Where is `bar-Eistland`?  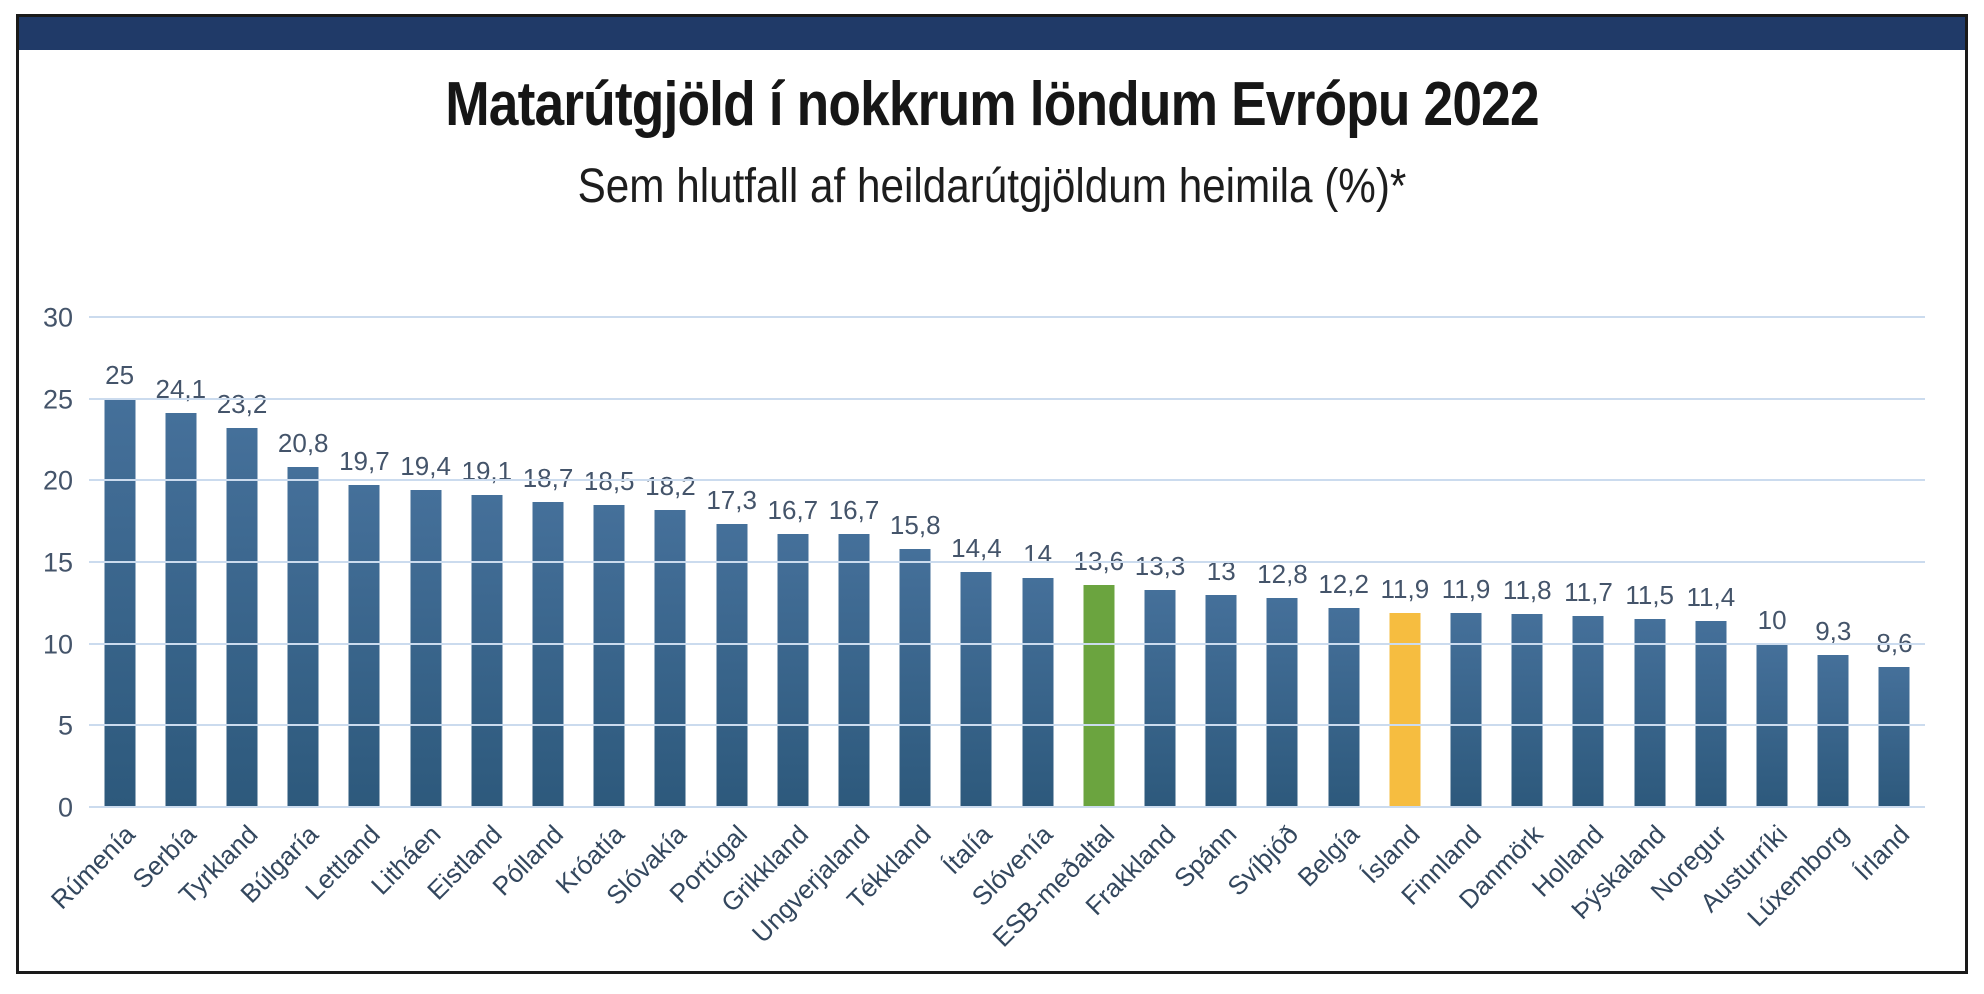 bar-Eistland is located at coordinates (487, 651).